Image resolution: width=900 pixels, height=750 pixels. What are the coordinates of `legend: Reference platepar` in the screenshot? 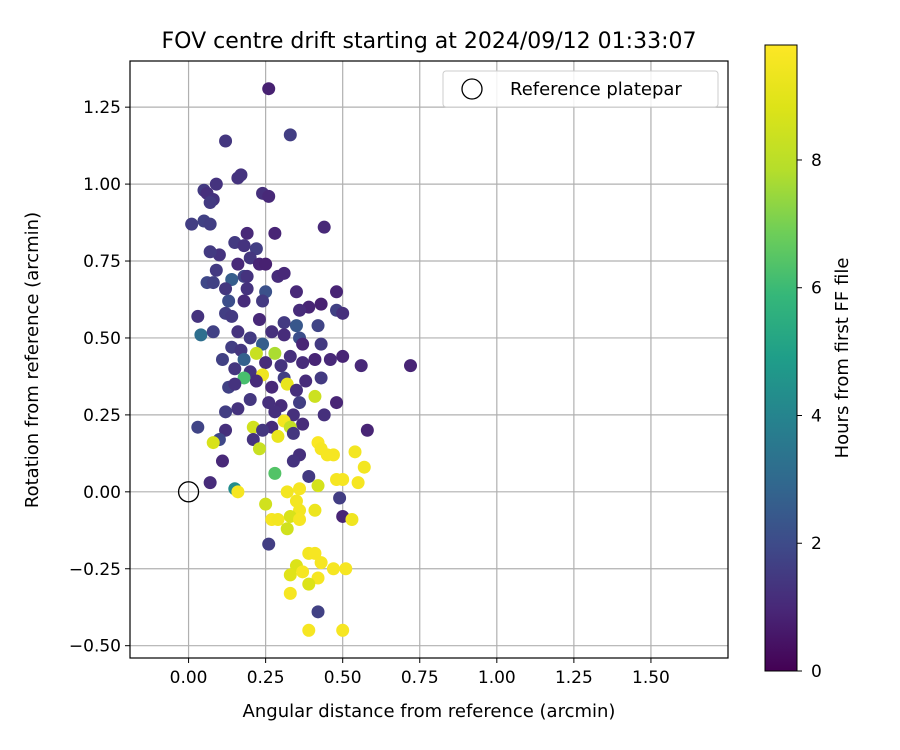 It's located at (580, 89).